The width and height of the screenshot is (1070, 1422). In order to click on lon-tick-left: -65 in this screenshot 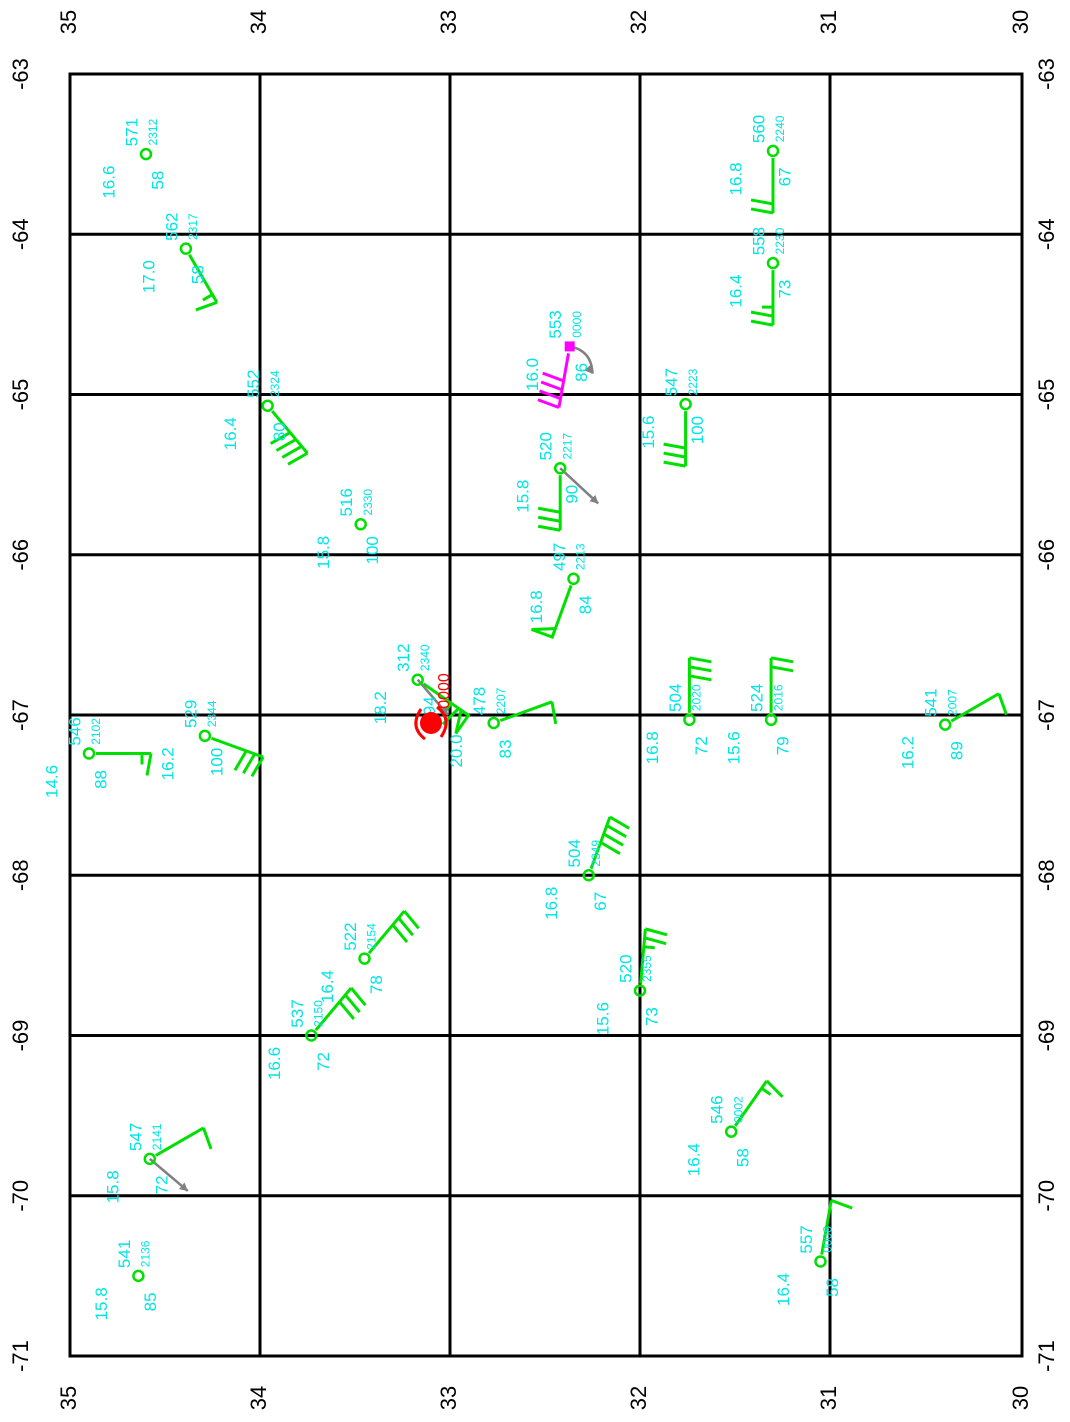, I will do `click(20, 395)`.